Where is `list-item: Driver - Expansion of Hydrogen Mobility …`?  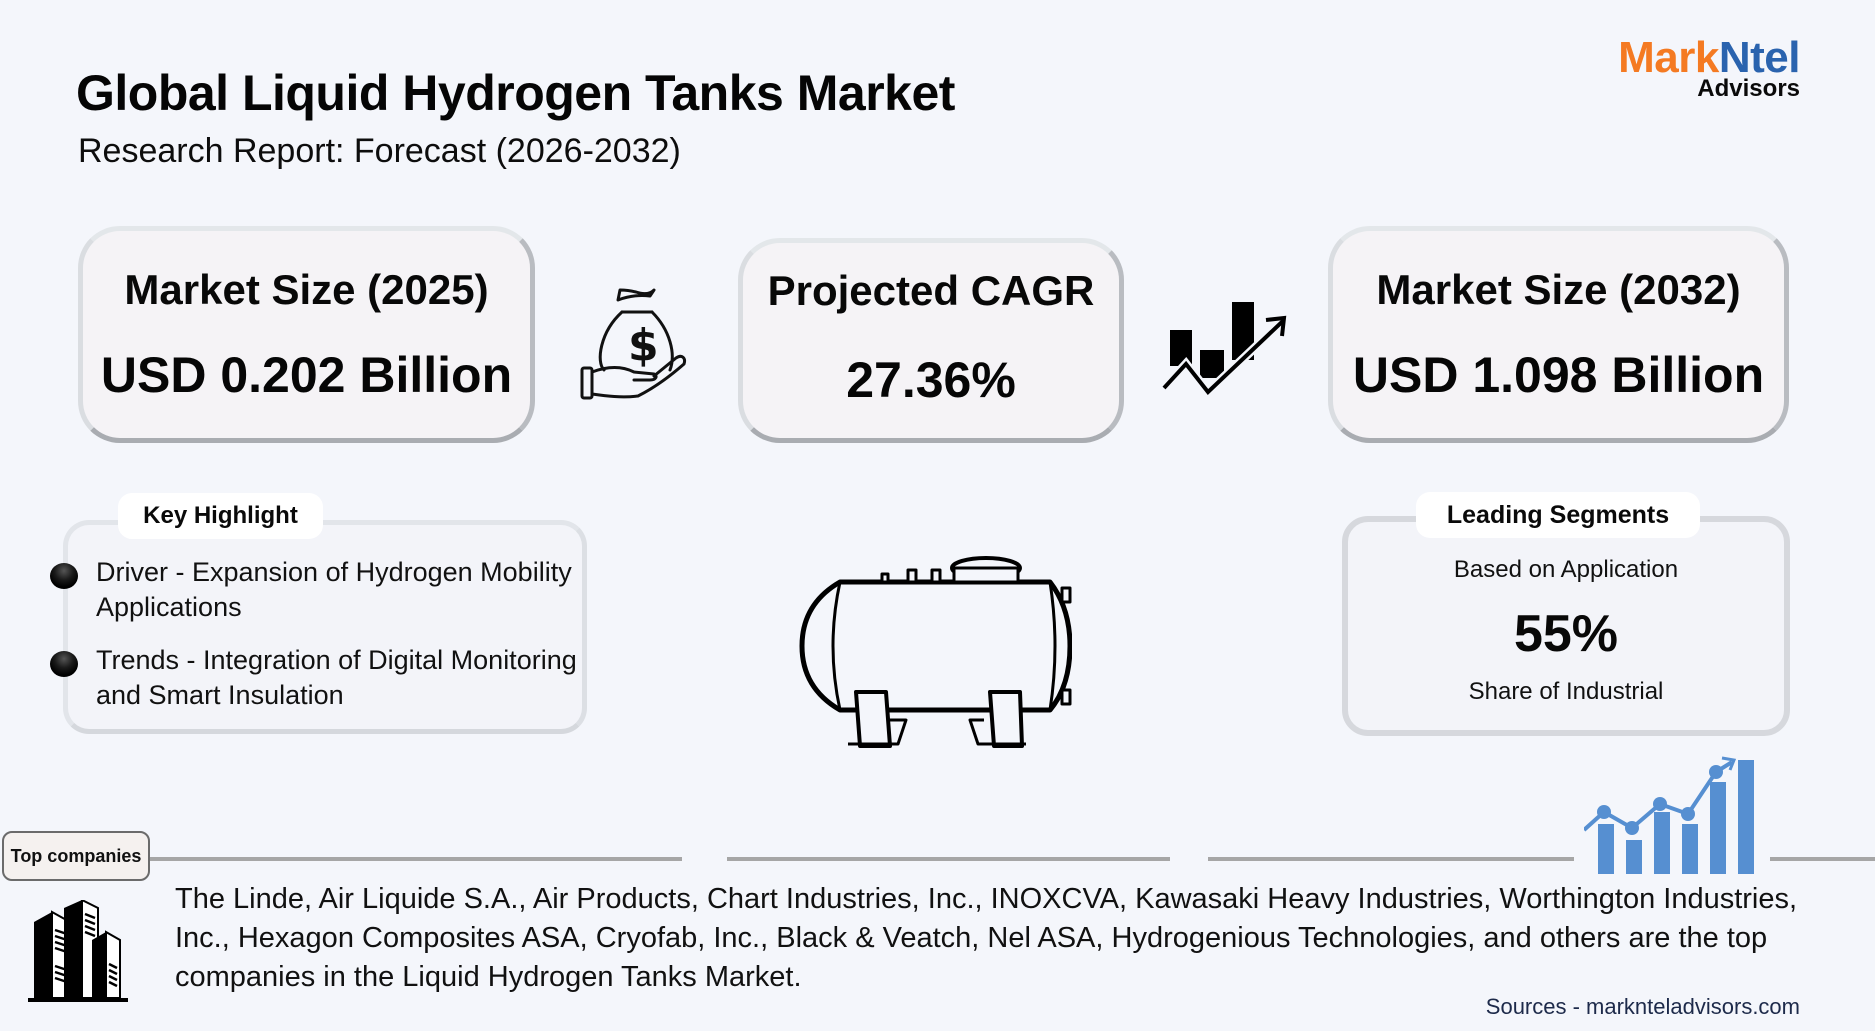 list-item: Driver - Expansion of Hydrogen Mobility … is located at coordinates (315, 590).